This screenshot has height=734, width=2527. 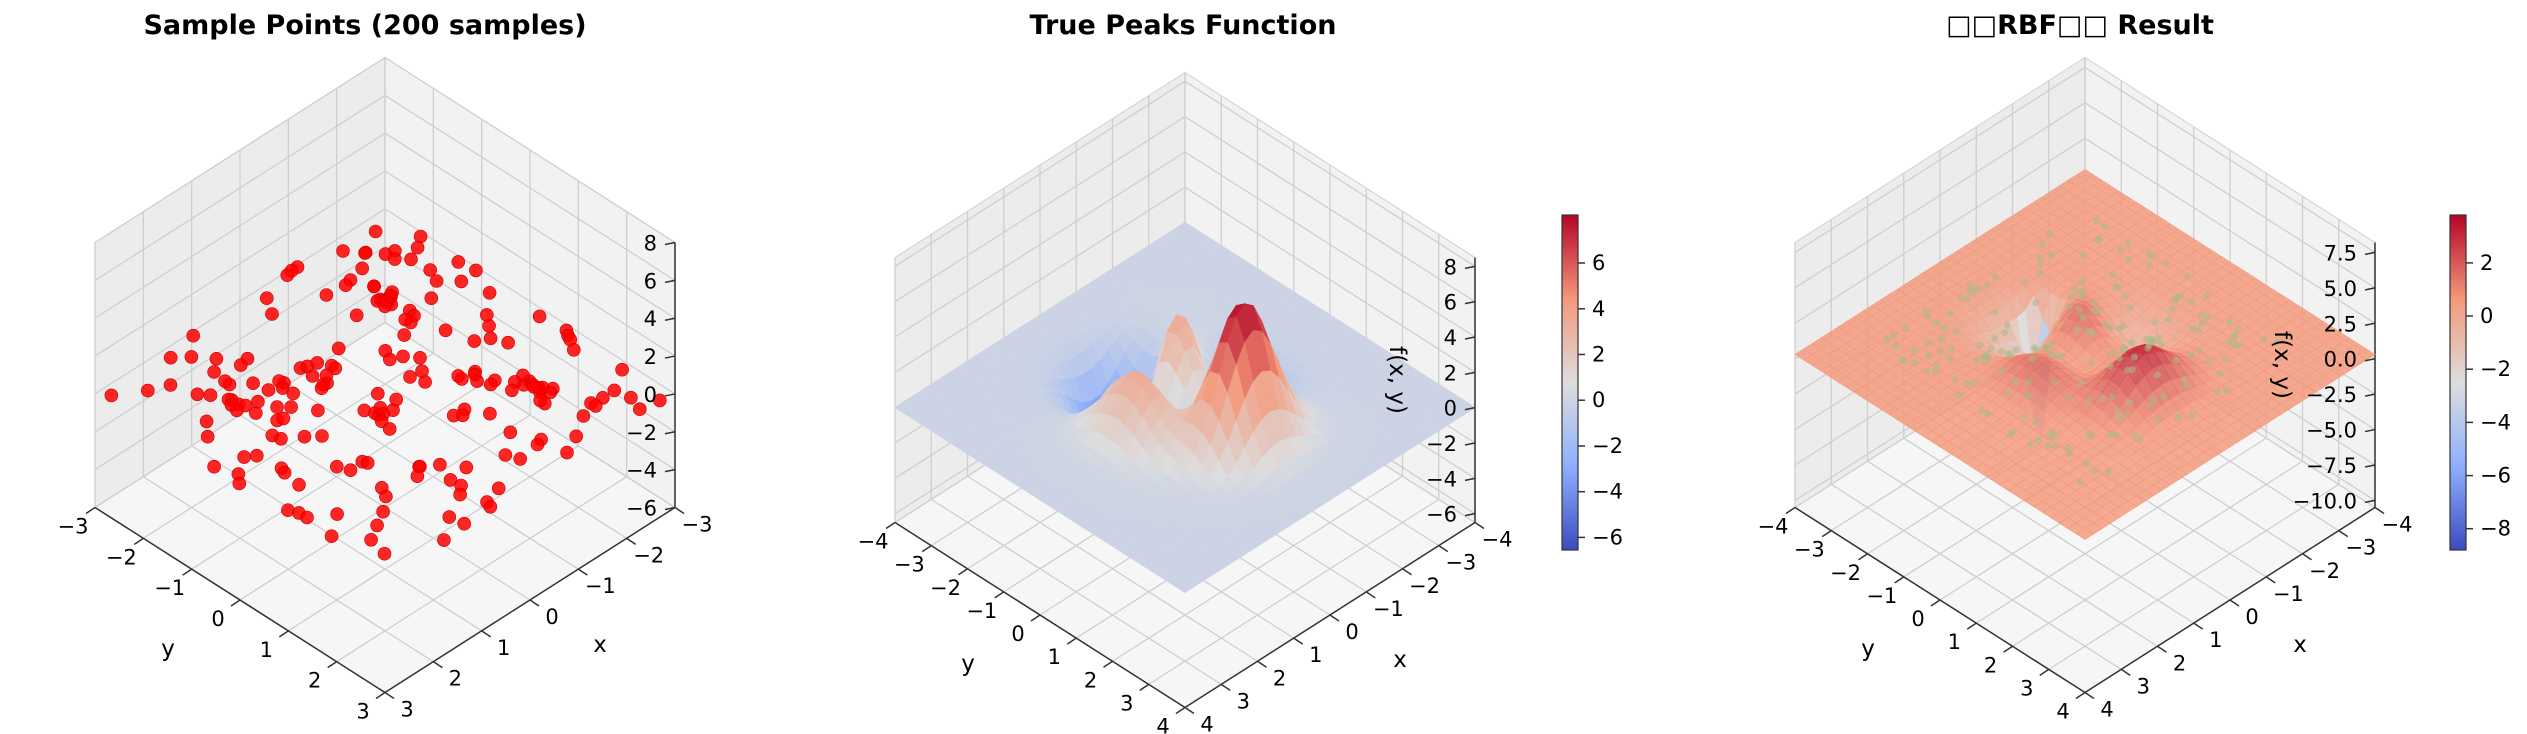 I want to click on x-tick-label: 3, so click(x=2143, y=686).